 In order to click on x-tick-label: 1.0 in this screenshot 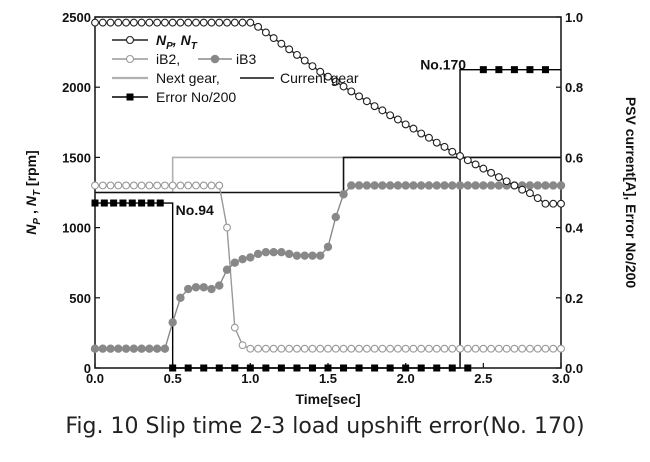, I will do `click(250, 378)`.